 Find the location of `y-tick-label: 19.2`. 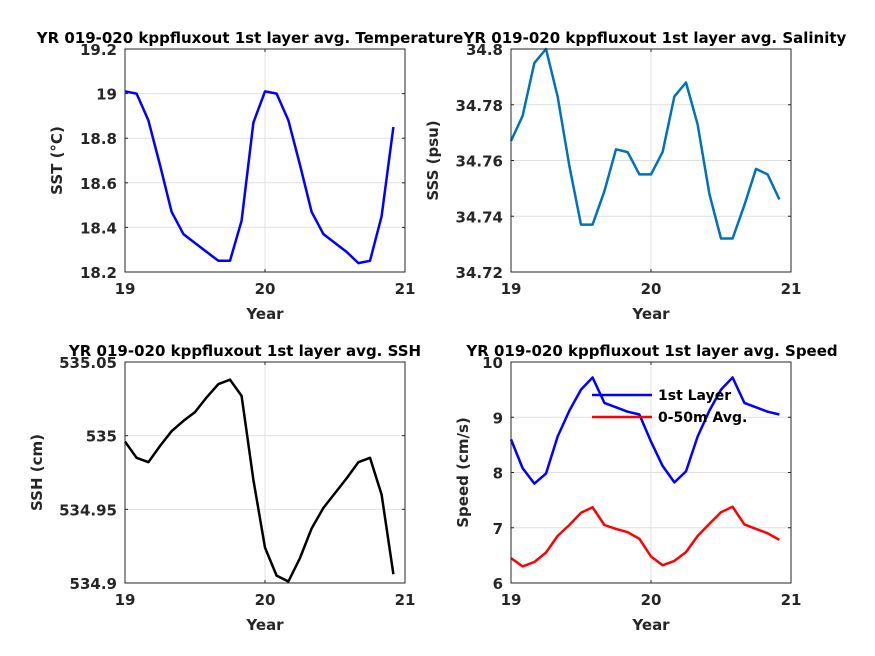

y-tick-label: 19.2 is located at coordinates (98, 50).